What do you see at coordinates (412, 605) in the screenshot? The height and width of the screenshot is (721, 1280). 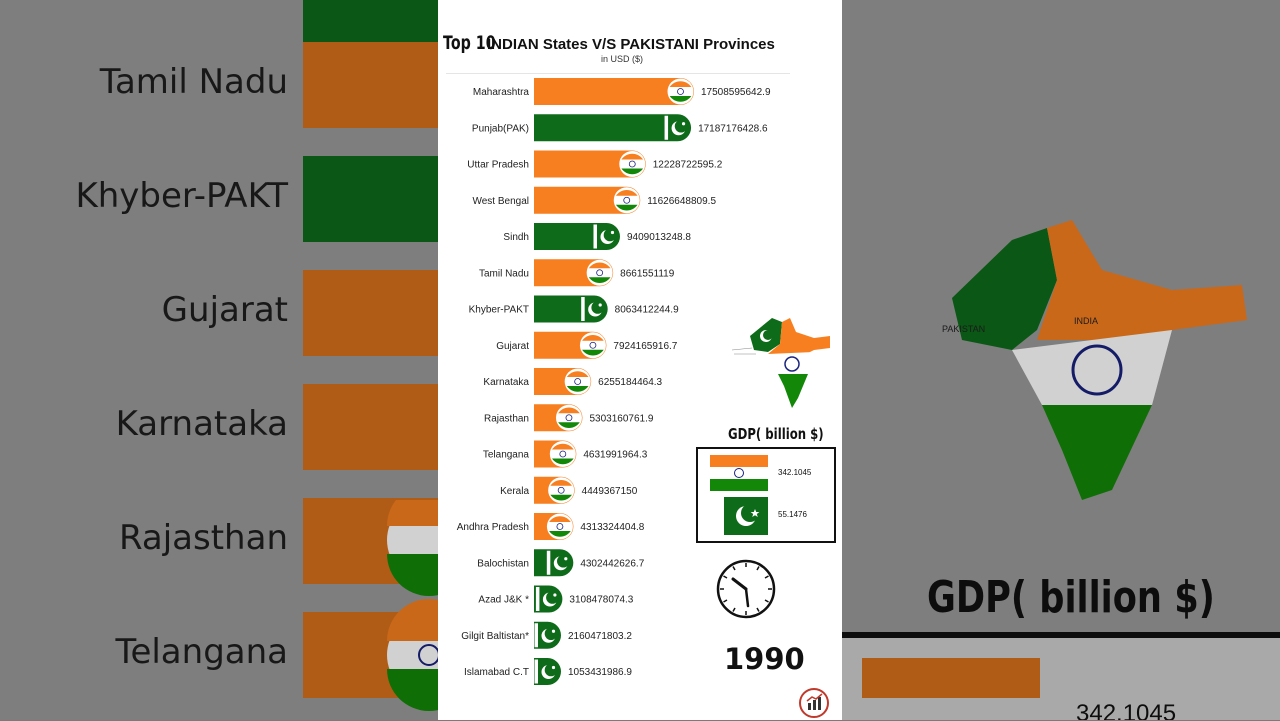 I see `bg-india-flag-circle` at bounding box center [412, 605].